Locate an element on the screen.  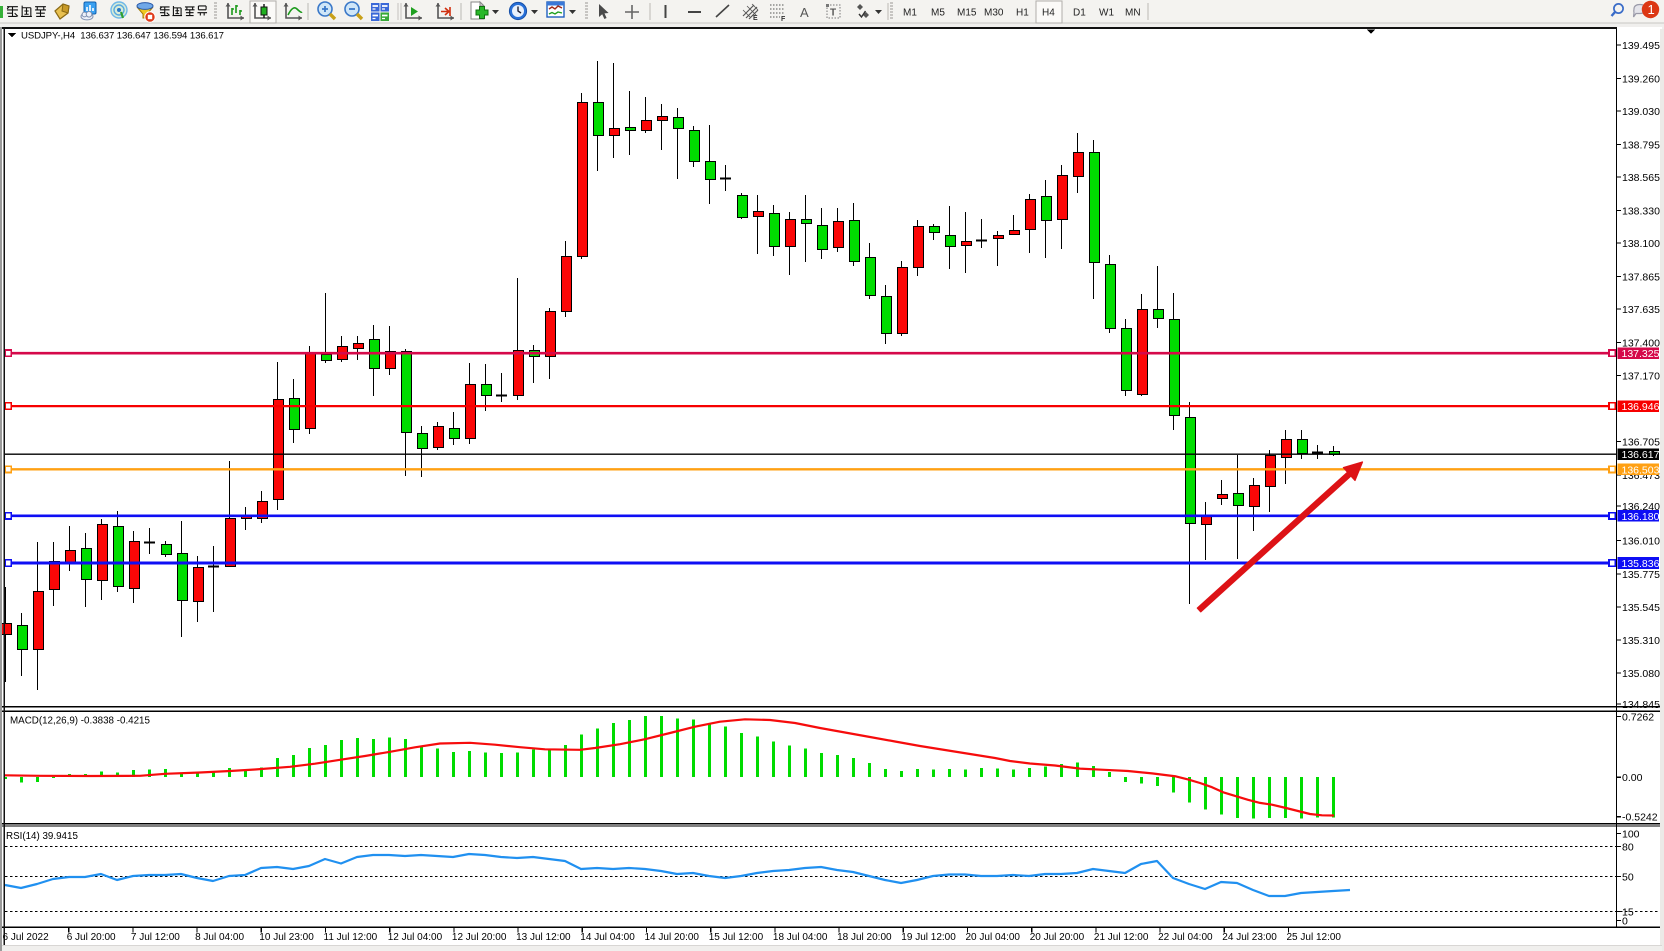
svg-text: RSI(14) 39.9415 is located at coordinates (42, 836).